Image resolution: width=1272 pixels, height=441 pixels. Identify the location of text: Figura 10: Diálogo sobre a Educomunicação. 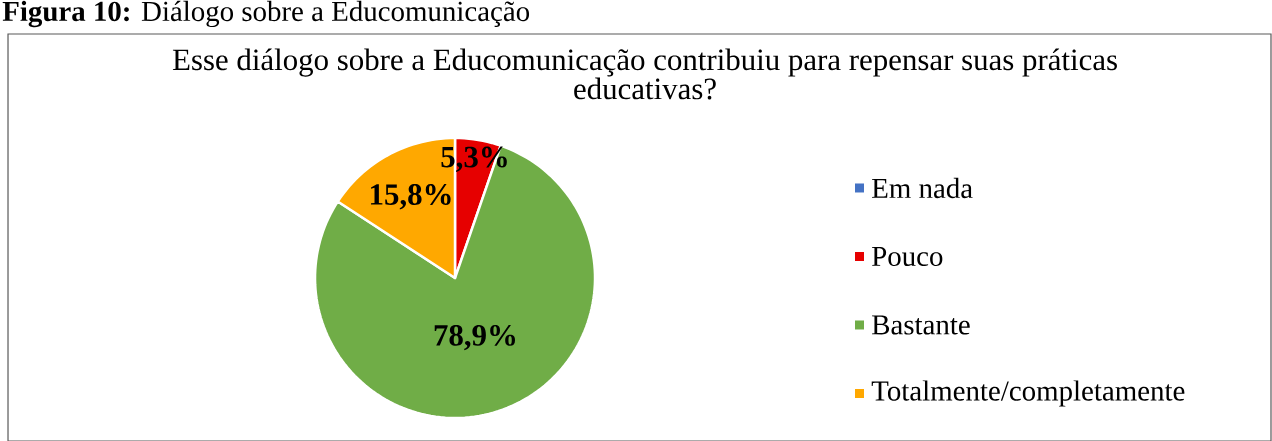
(266, 14).